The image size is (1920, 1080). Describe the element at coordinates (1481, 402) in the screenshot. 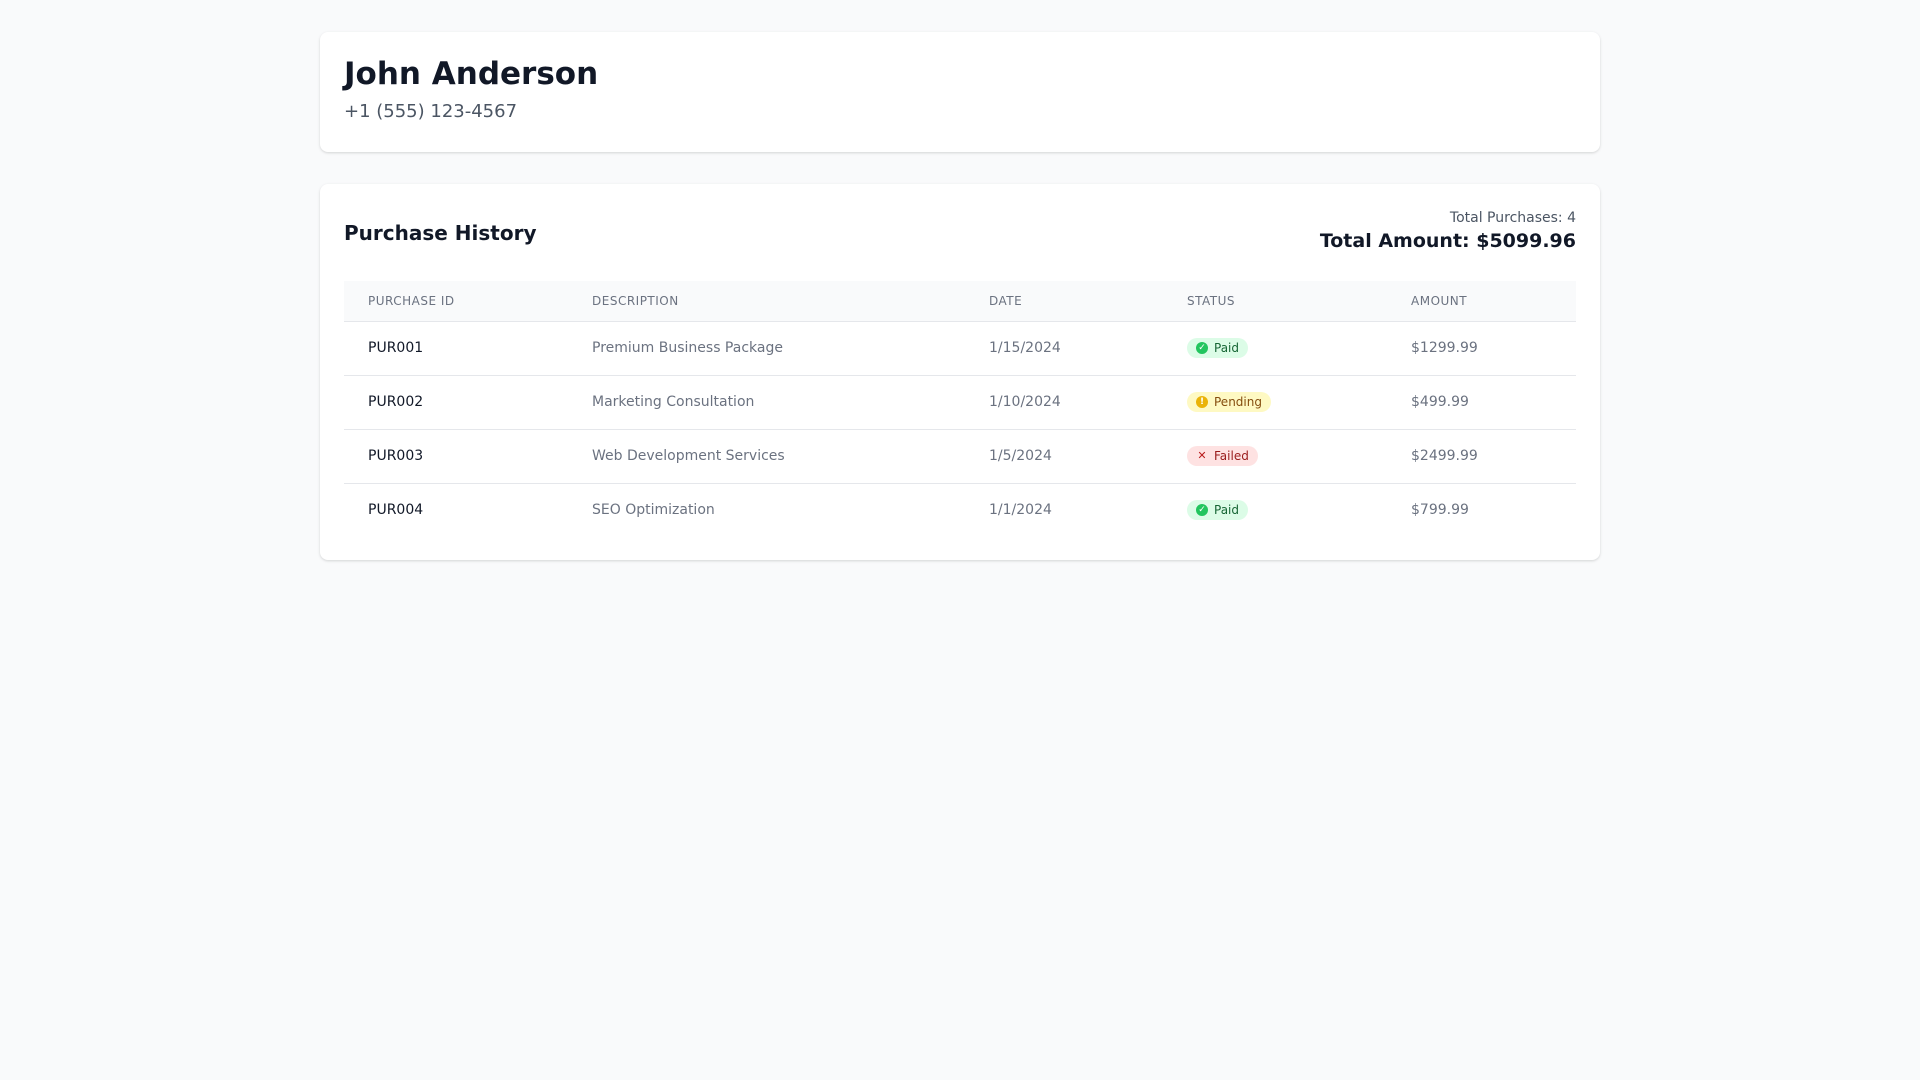

I see `amount-cell: $499.99` at that location.